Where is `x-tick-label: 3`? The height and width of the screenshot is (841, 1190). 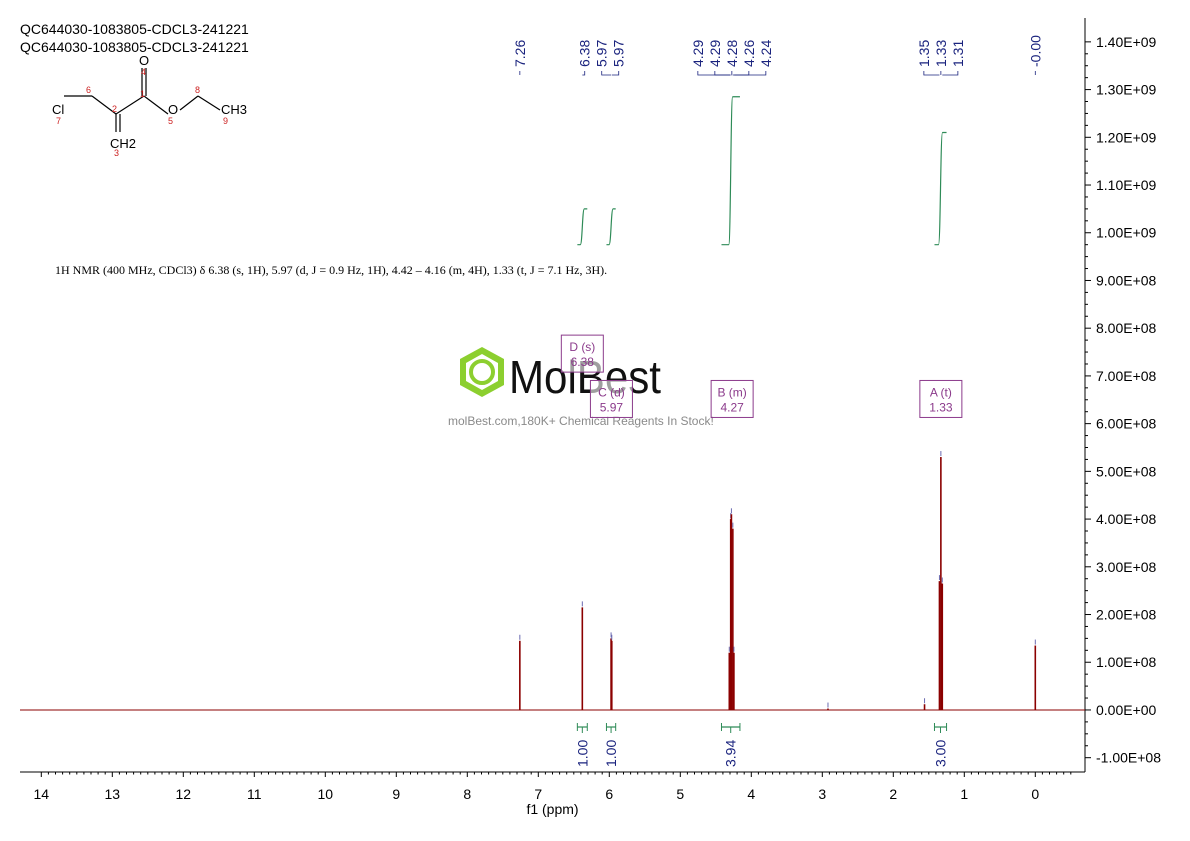 x-tick-label: 3 is located at coordinates (822, 794).